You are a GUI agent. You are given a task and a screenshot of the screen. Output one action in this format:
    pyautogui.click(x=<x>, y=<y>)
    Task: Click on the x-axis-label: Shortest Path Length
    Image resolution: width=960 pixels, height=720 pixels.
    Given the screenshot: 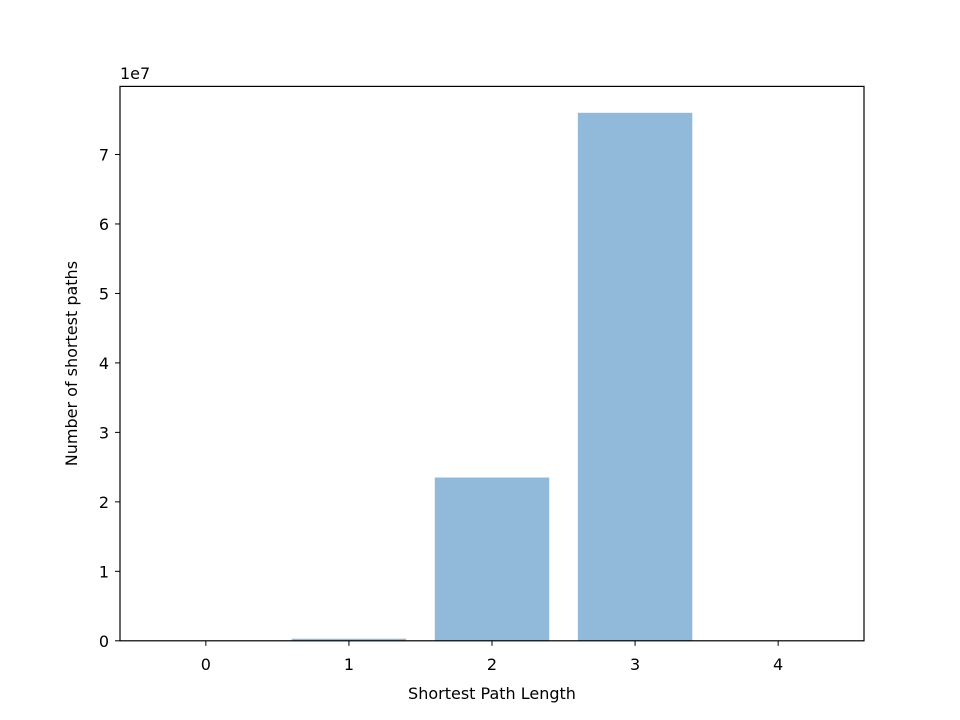 What is the action you would take?
    pyautogui.click(x=492, y=693)
    